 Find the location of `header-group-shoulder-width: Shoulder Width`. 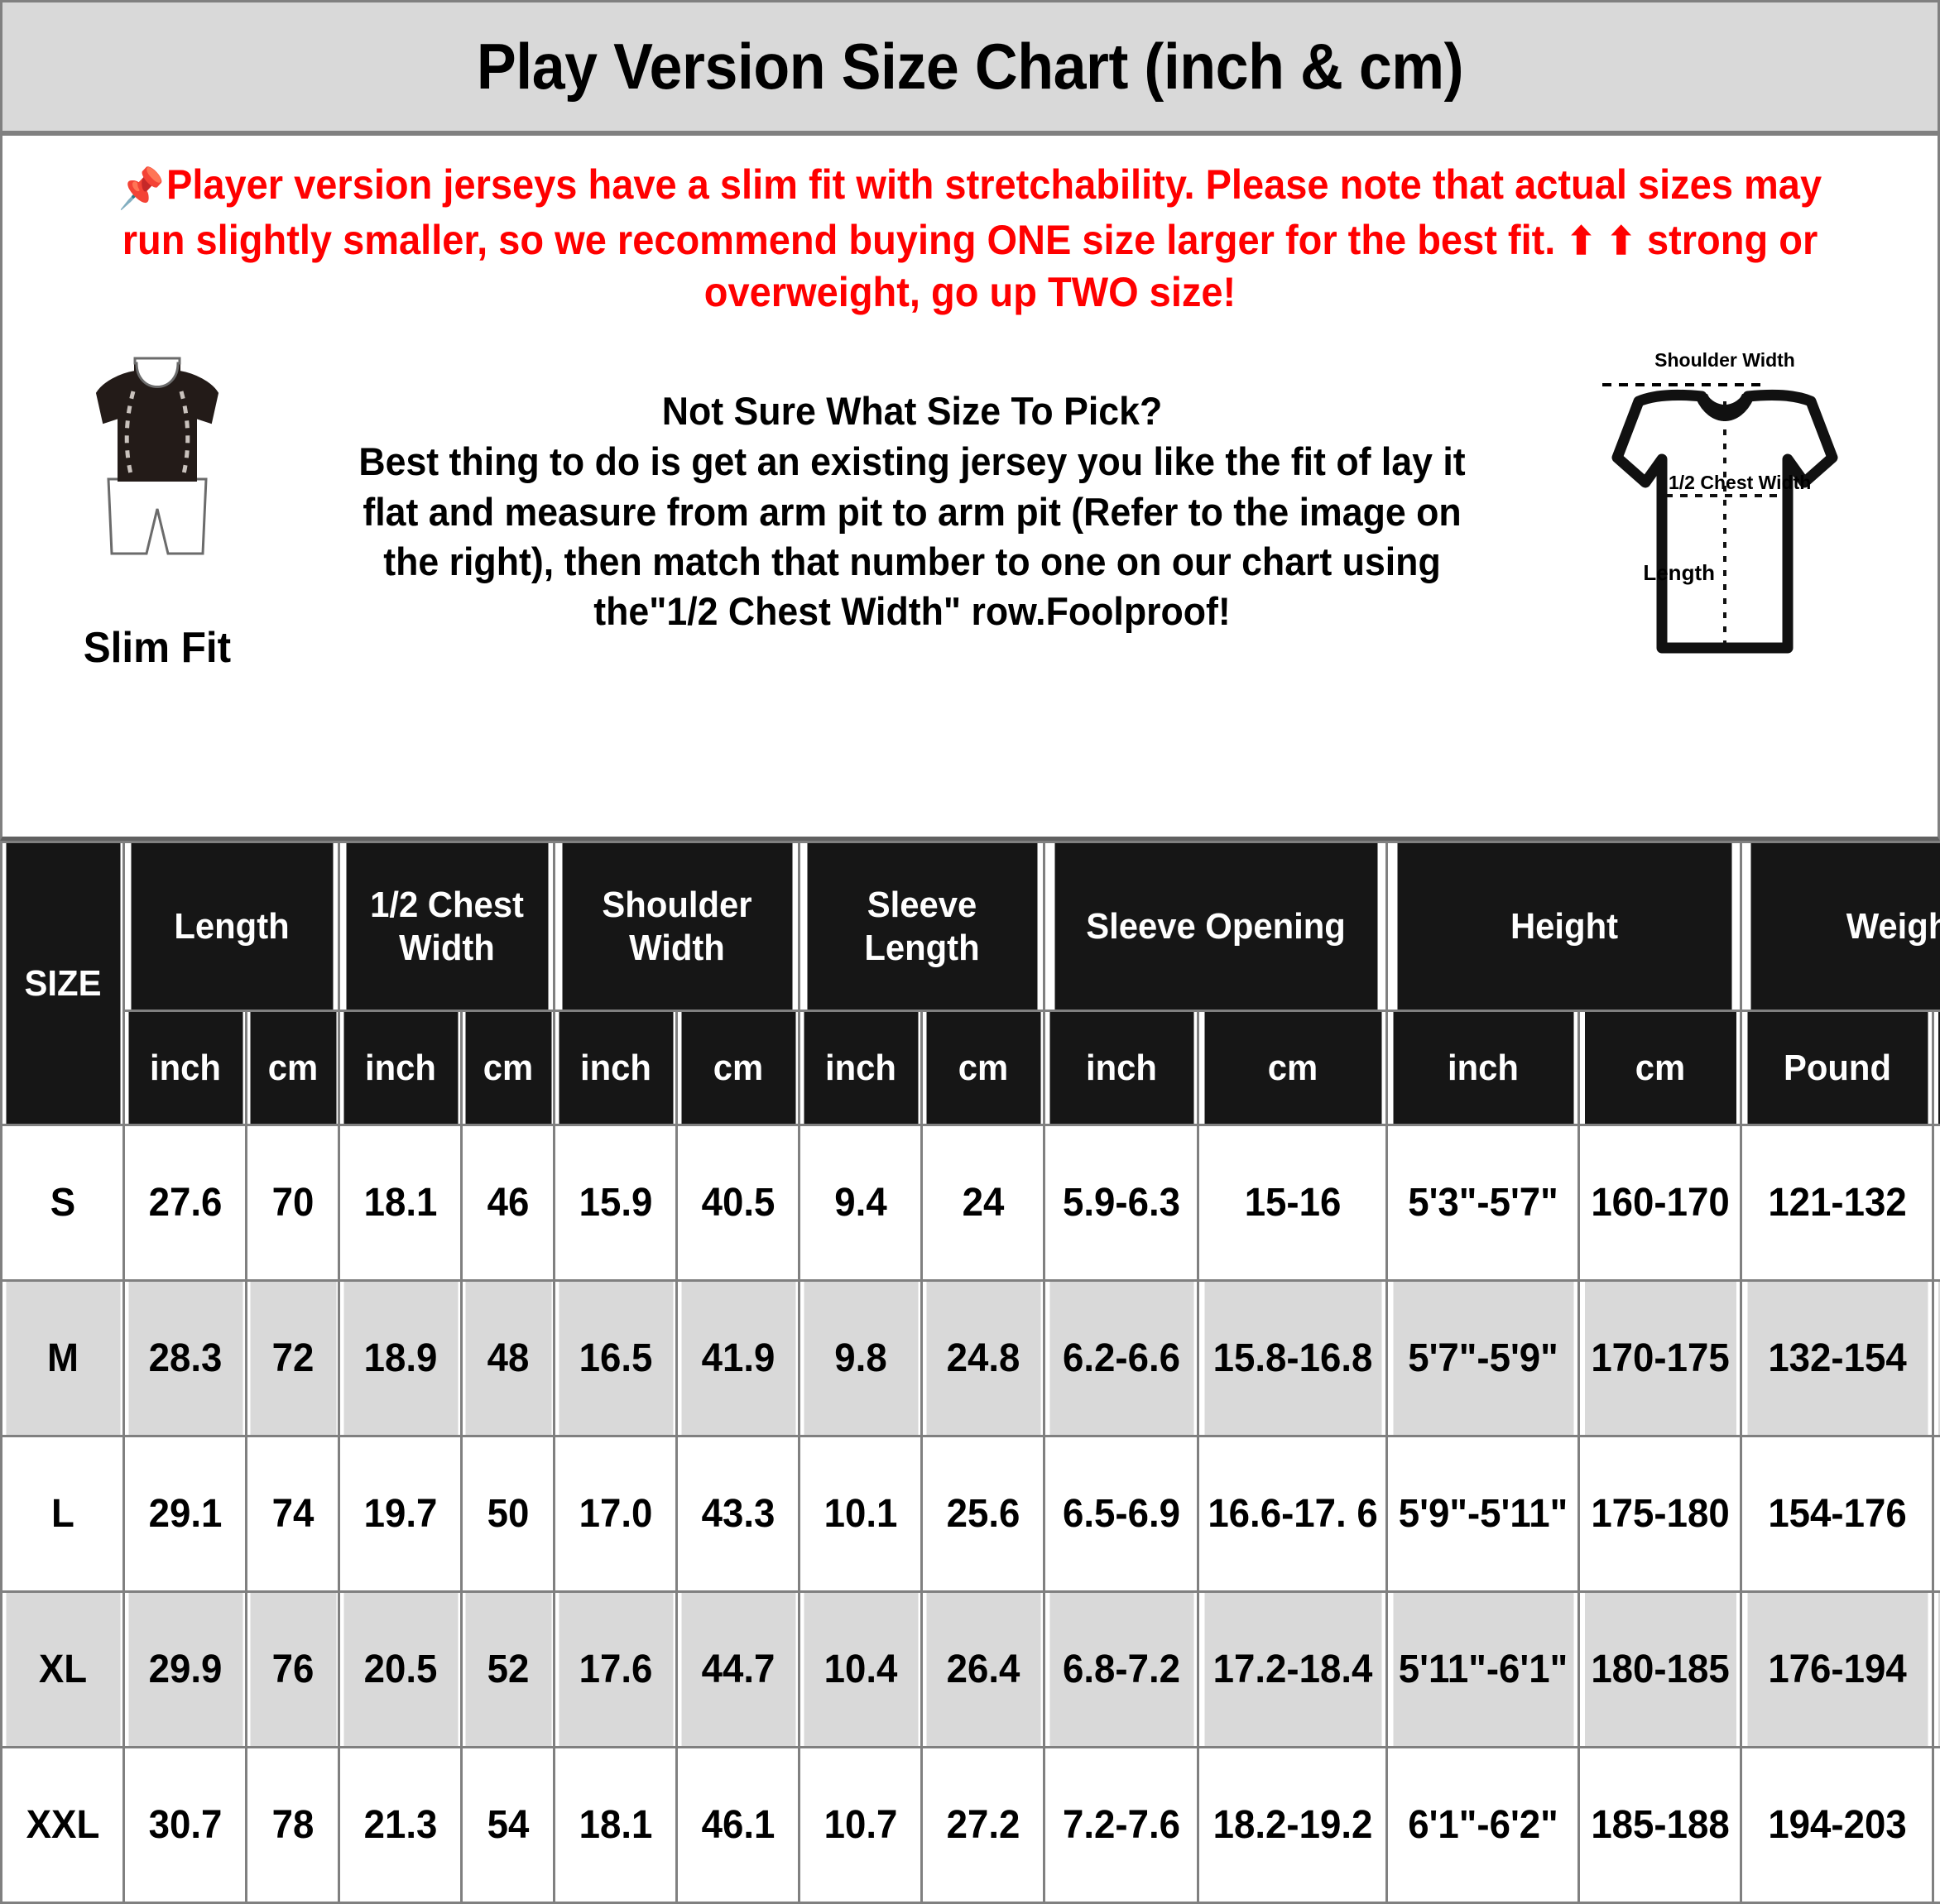

header-group-shoulder-width: Shoulder Width is located at coordinates (677, 926).